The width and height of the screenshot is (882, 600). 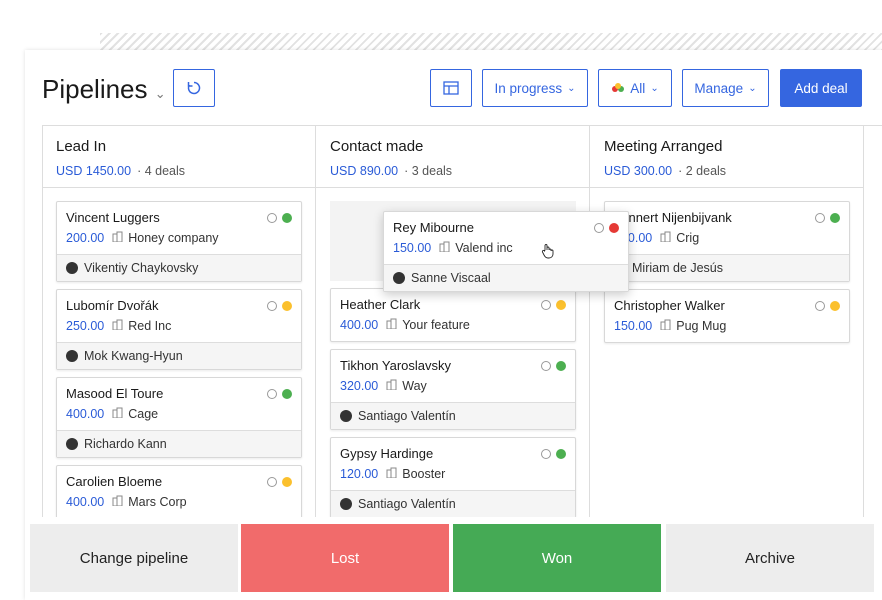 I want to click on card-footer: Mok Kwang-Hyun, so click(x=179, y=355).